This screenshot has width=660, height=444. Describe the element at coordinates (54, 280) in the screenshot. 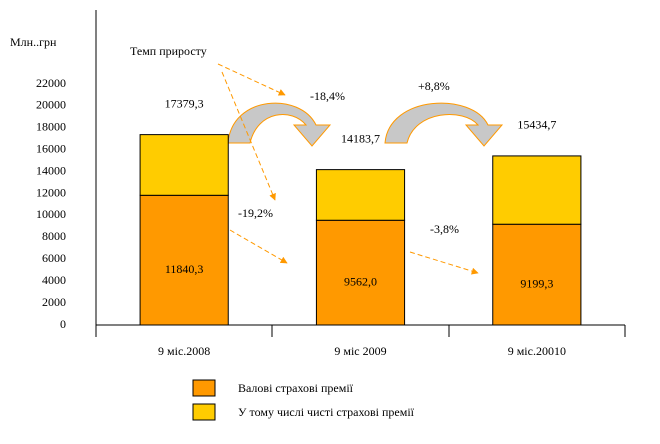

I see `y-tick-label: 4000` at that location.